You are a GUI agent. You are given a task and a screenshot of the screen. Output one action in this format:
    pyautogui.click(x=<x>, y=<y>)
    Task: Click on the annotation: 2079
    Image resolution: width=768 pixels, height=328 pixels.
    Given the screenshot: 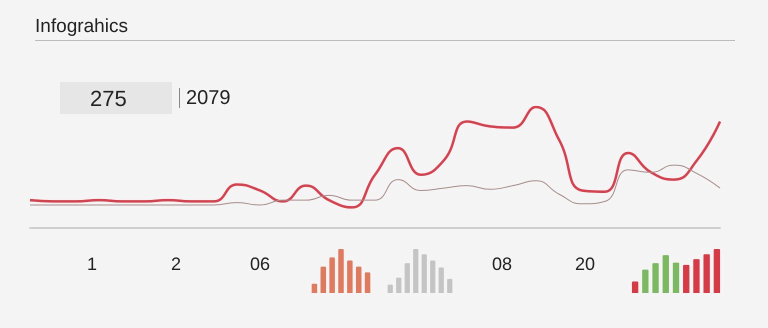 What is the action you would take?
    pyautogui.click(x=208, y=98)
    